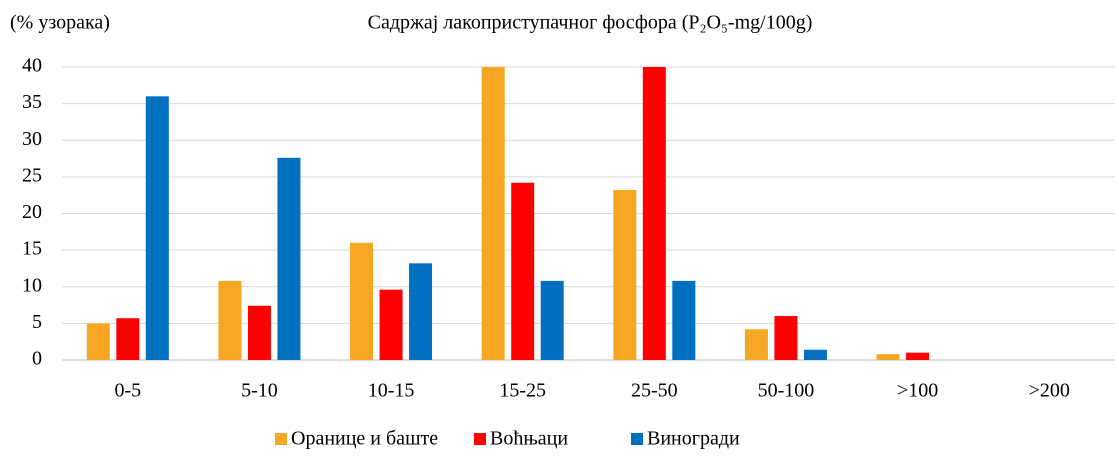 This screenshot has width=1119, height=462. What do you see at coordinates (391, 391) in the screenshot?
I see `x-tick-label: 10-15` at bounding box center [391, 391].